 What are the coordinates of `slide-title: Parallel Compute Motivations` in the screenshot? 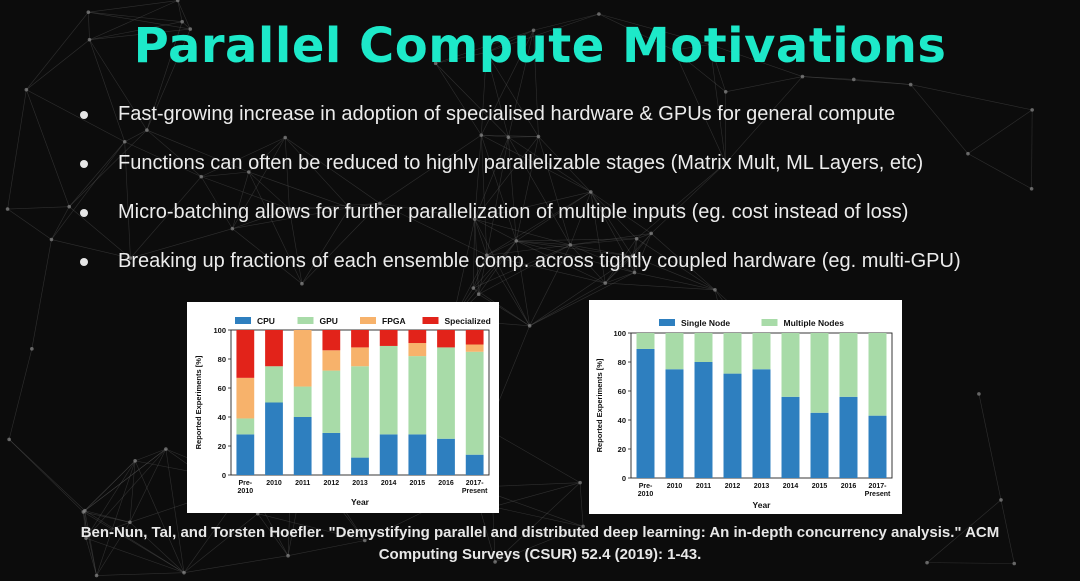 It's located at (540, 46).